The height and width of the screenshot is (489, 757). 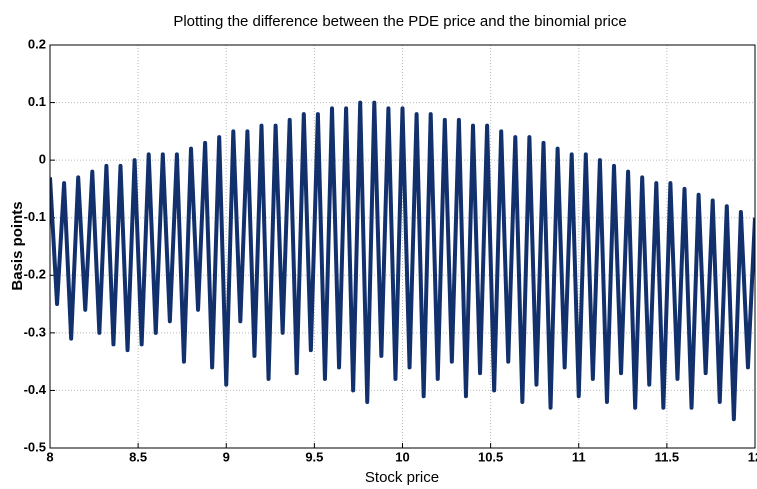 What do you see at coordinates (752, 456) in the screenshot?
I see `x-tick-label: 12` at bounding box center [752, 456].